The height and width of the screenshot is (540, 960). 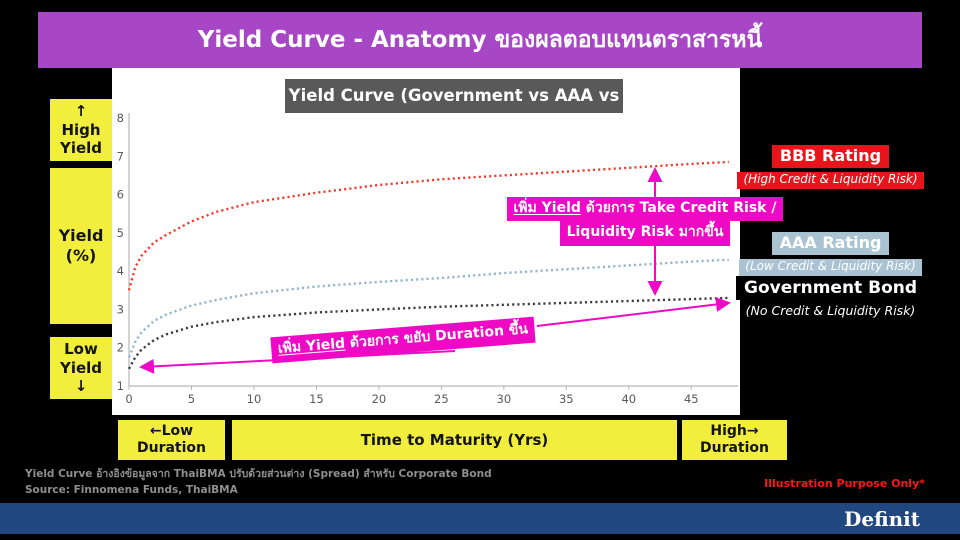 I want to click on svg-text: 8, so click(x=120, y=118).